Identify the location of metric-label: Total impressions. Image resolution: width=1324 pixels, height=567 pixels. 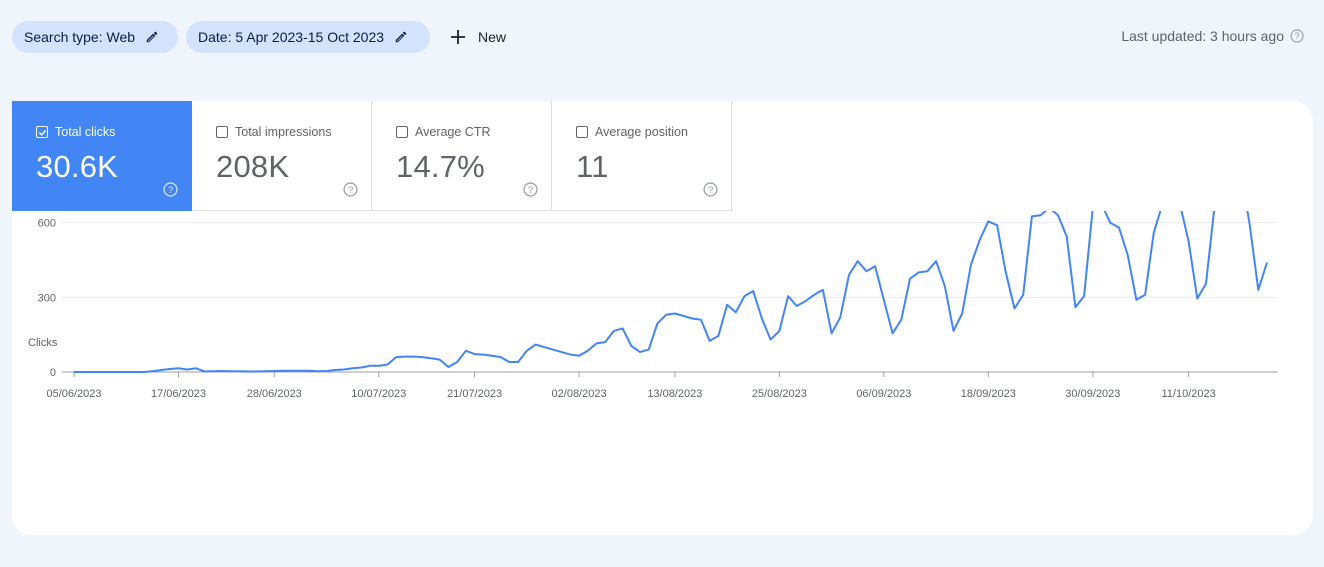
(283, 132).